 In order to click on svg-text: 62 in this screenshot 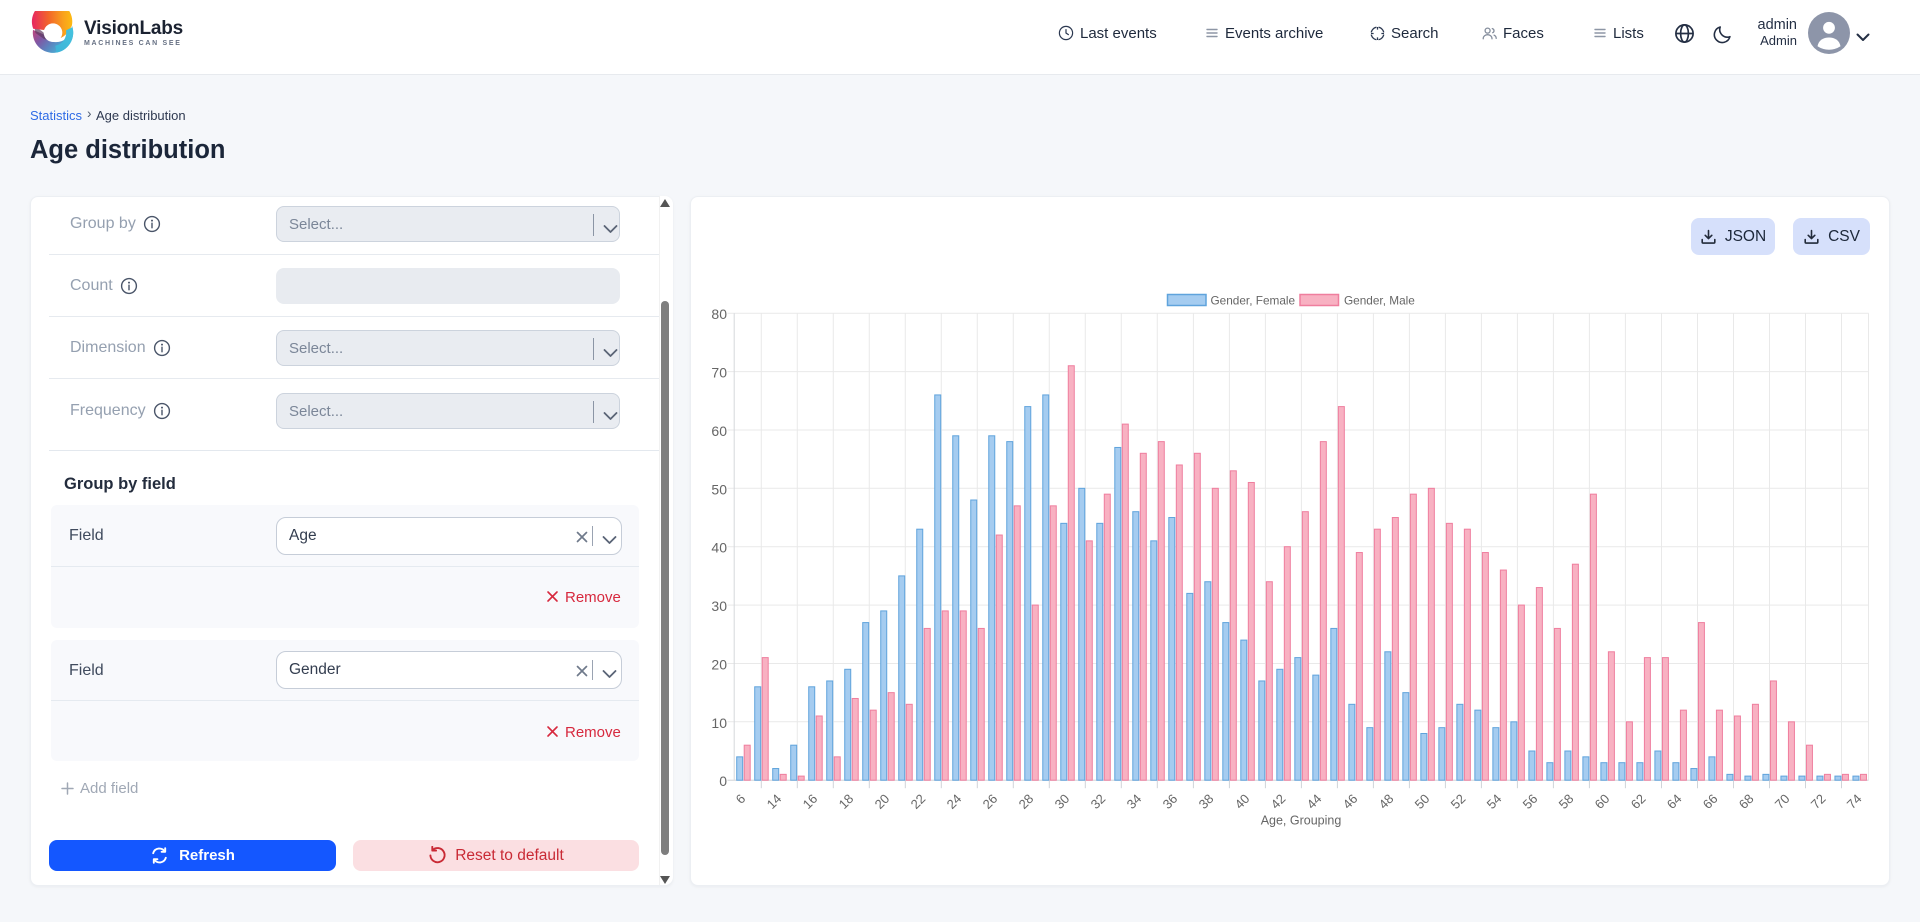, I will do `click(1638, 801)`.